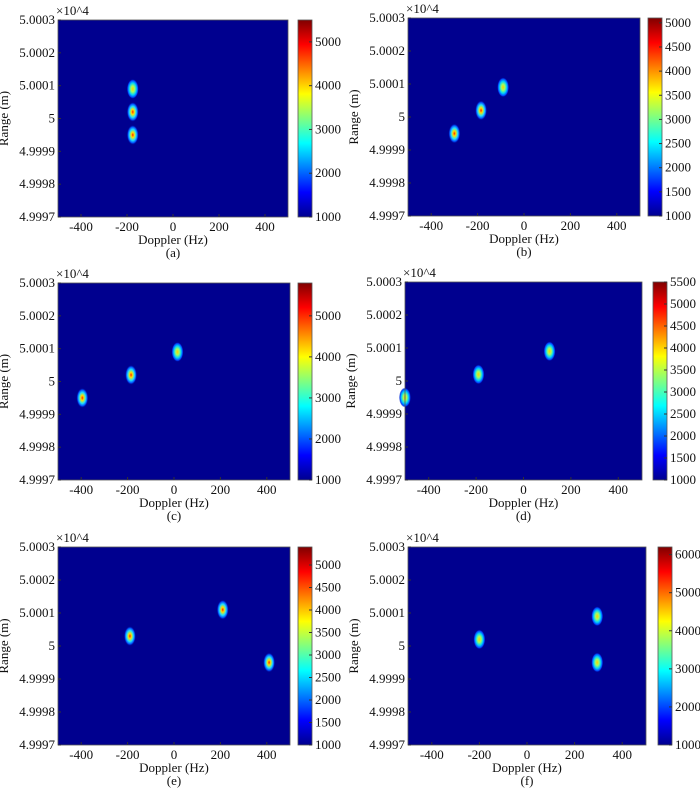  What do you see at coordinates (678, 191) in the screenshot?
I see `colorbar-tick-label: 1500` at bounding box center [678, 191].